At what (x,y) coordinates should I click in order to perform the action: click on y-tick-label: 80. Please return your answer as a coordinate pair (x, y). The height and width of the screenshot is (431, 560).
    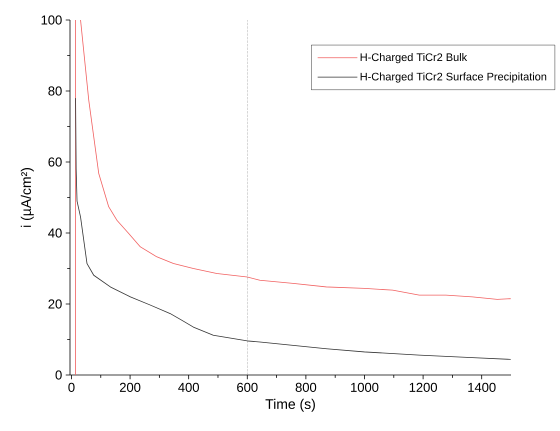
    Looking at the image, I should click on (55, 91).